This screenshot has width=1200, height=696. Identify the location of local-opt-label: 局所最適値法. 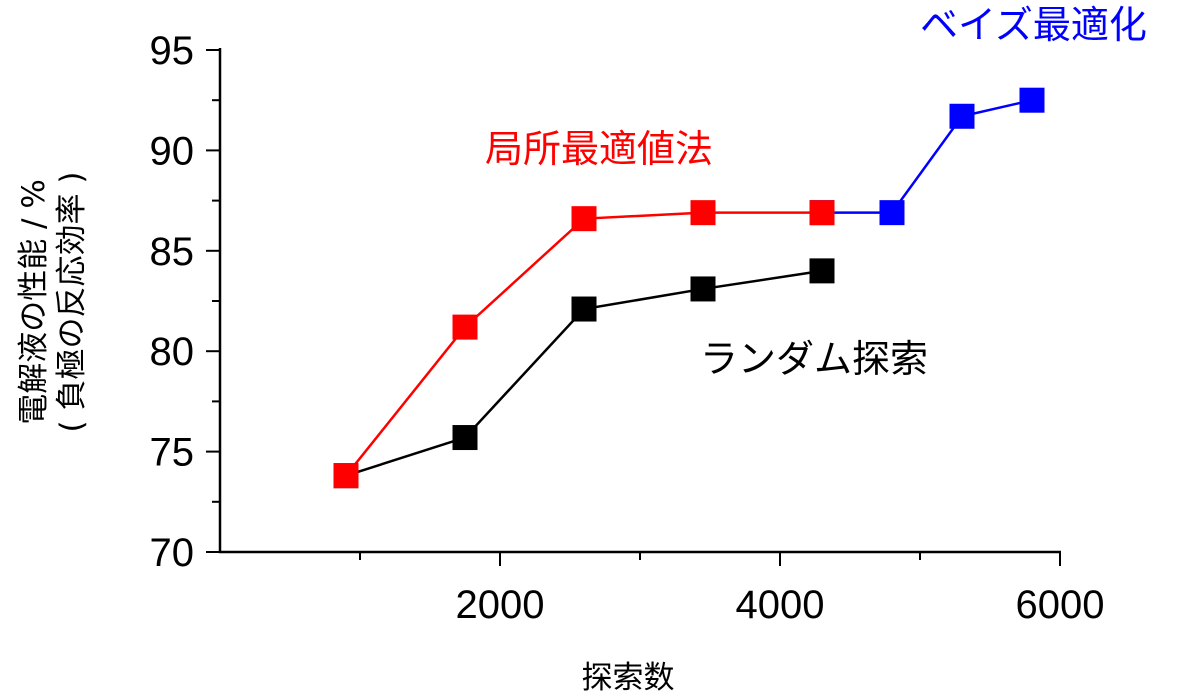
(599, 149).